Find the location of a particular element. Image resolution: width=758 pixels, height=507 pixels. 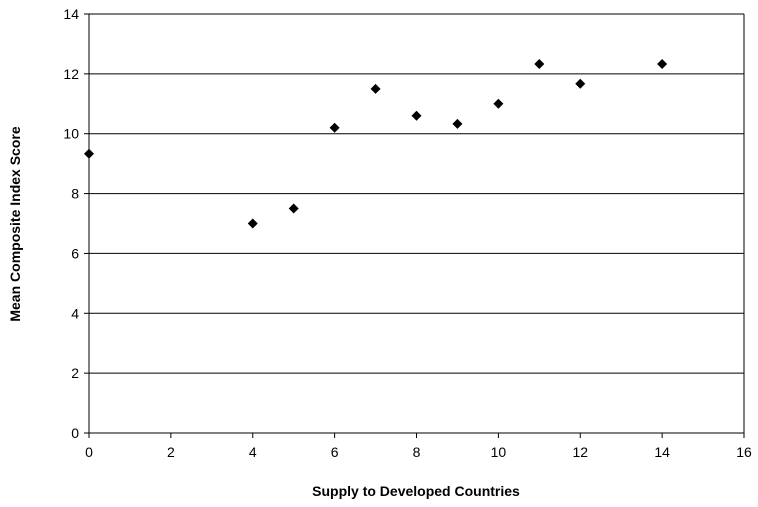

y-tick-label-2: 2 is located at coordinates (75, 373).